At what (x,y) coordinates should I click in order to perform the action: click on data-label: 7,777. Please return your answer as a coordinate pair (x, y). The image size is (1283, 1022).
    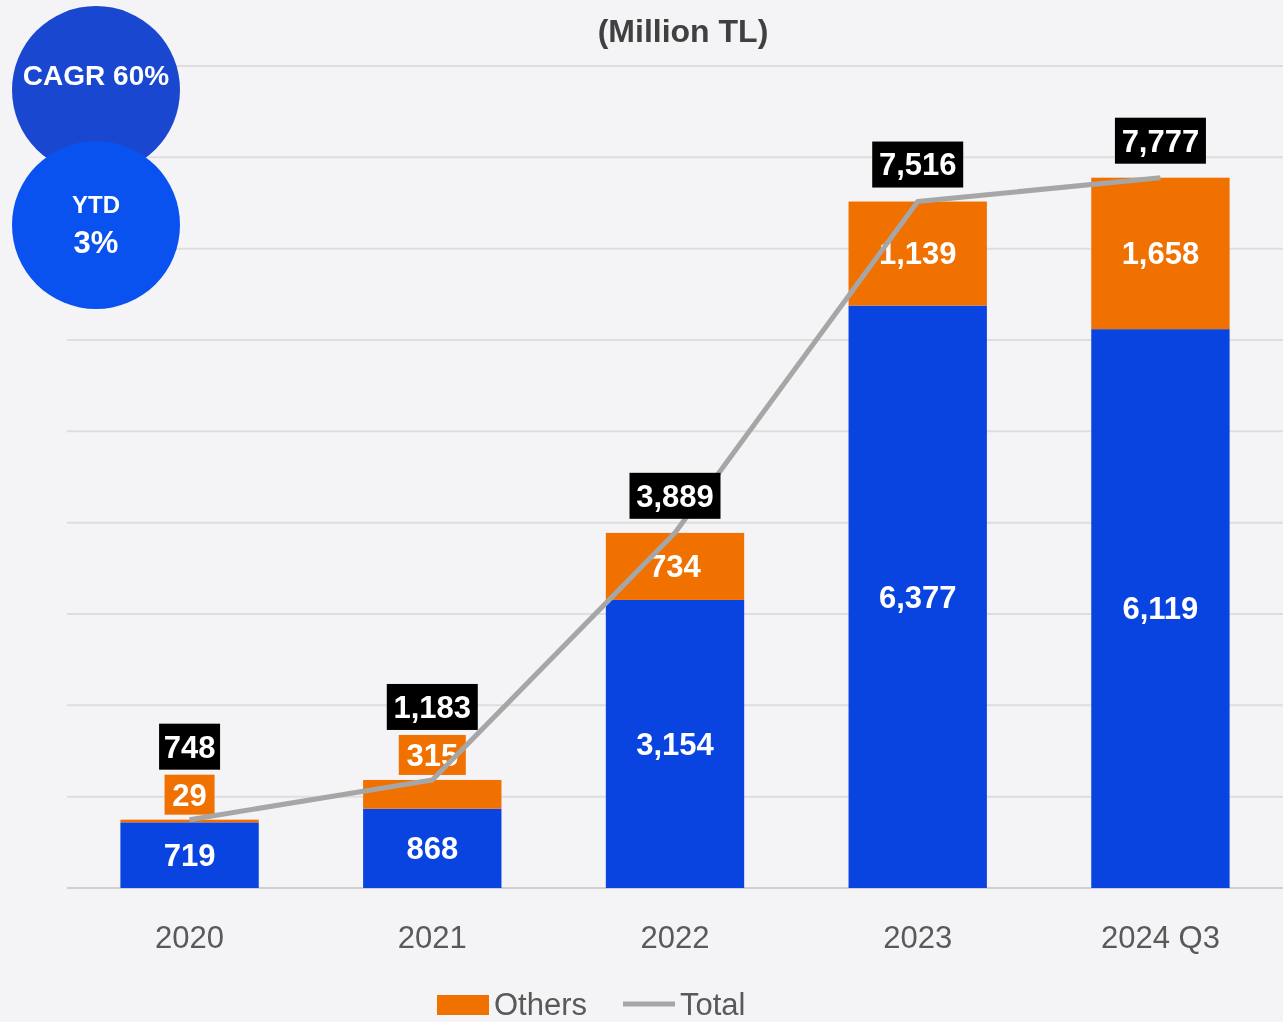
    Looking at the image, I should click on (1160, 141).